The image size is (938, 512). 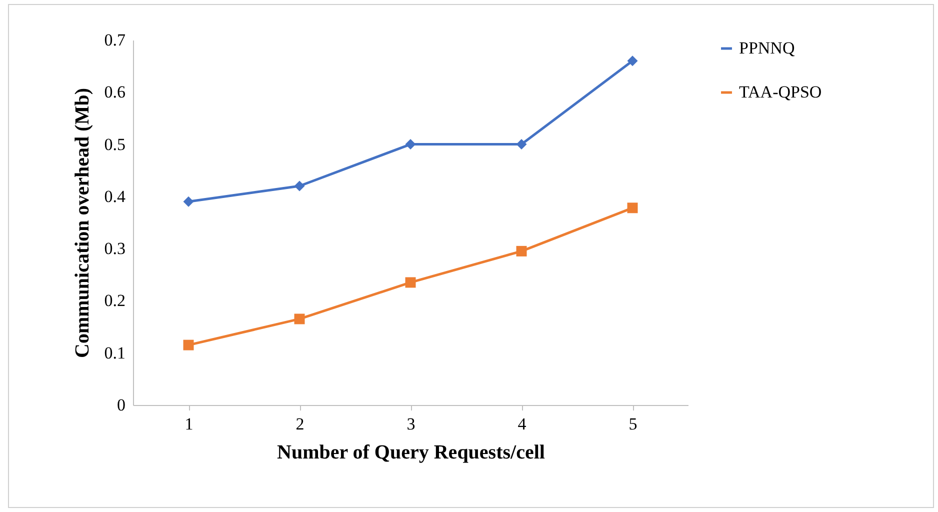 What do you see at coordinates (780, 92) in the screenshot?
I see `legend-label: TAA-QPSO` at bounding box center [780, 92].